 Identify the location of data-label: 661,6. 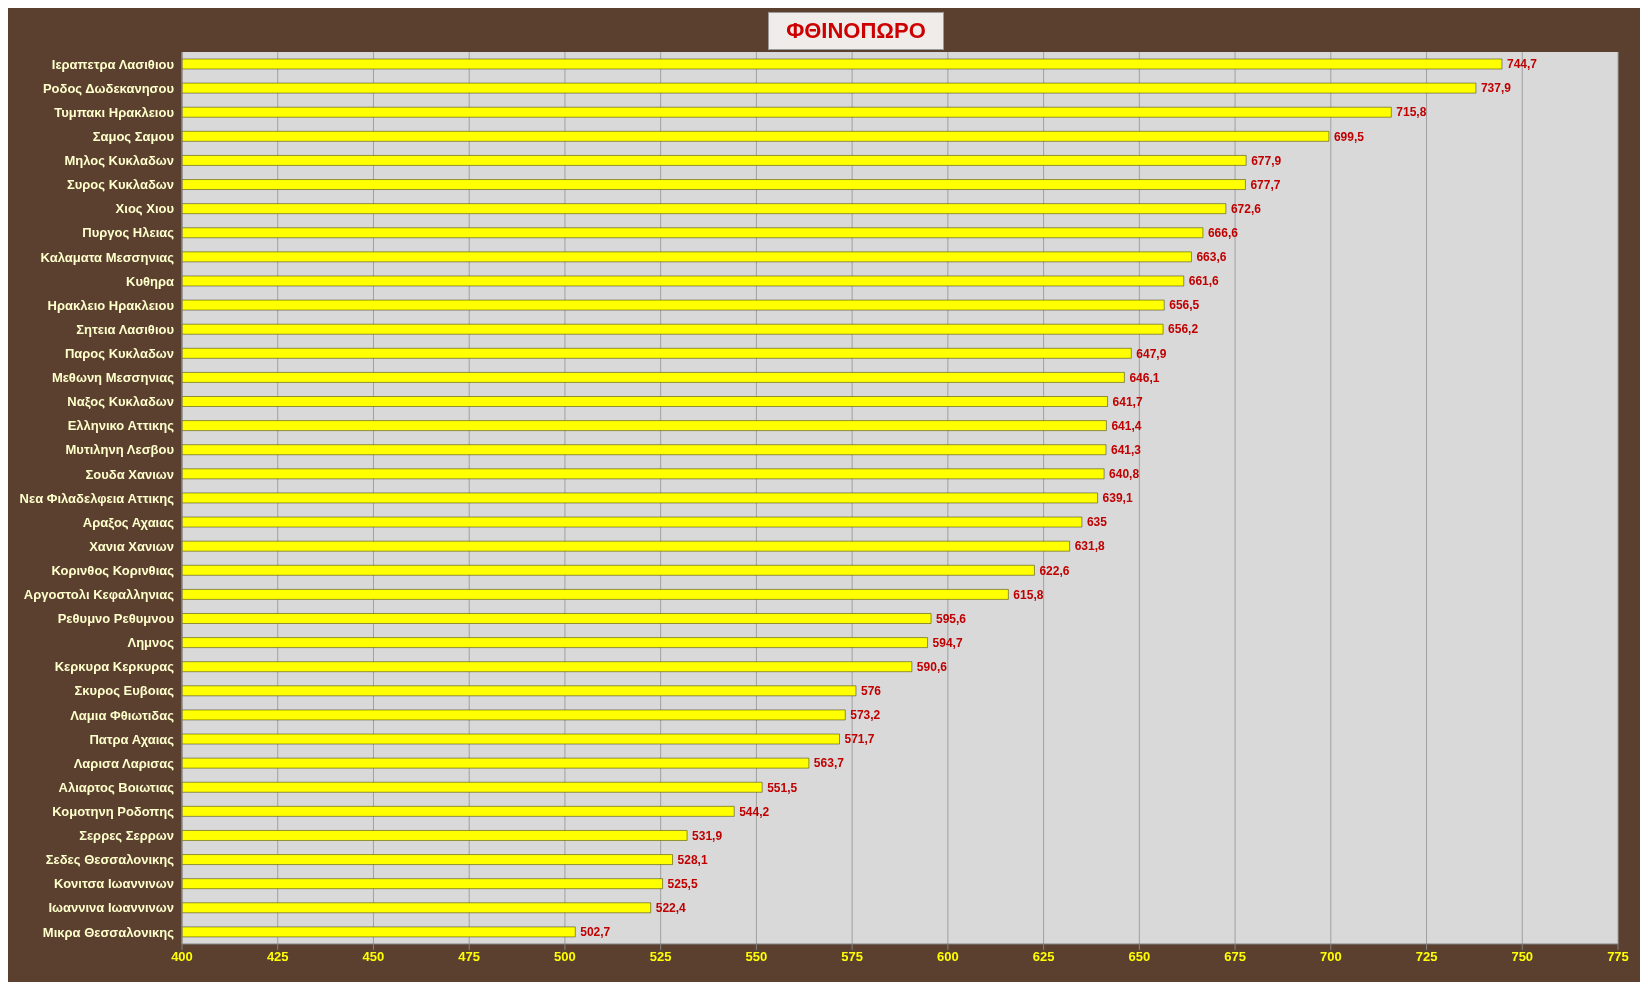
(1204, 281).